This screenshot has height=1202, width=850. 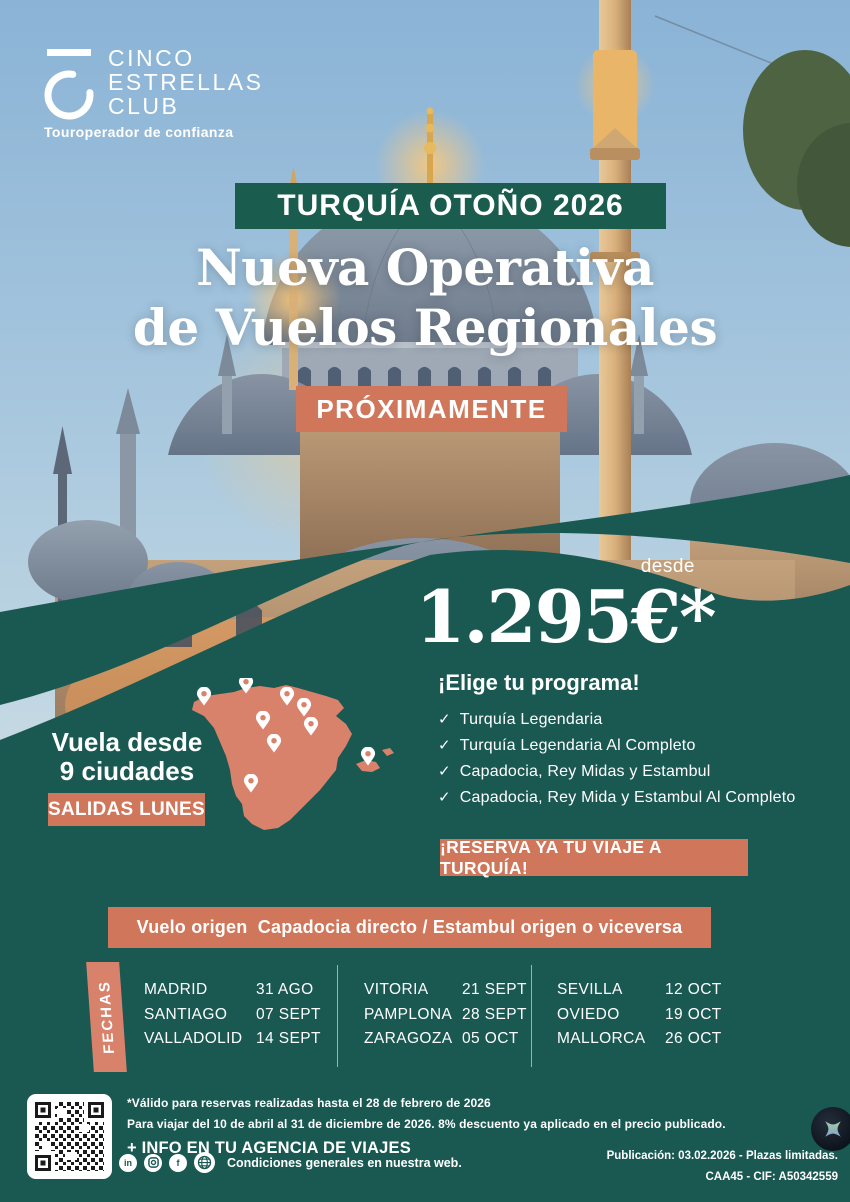 What do you see at coordinates (667, 566) in the screenshot?
I see `price-prefix: desde` at bounding box center [667, 566].